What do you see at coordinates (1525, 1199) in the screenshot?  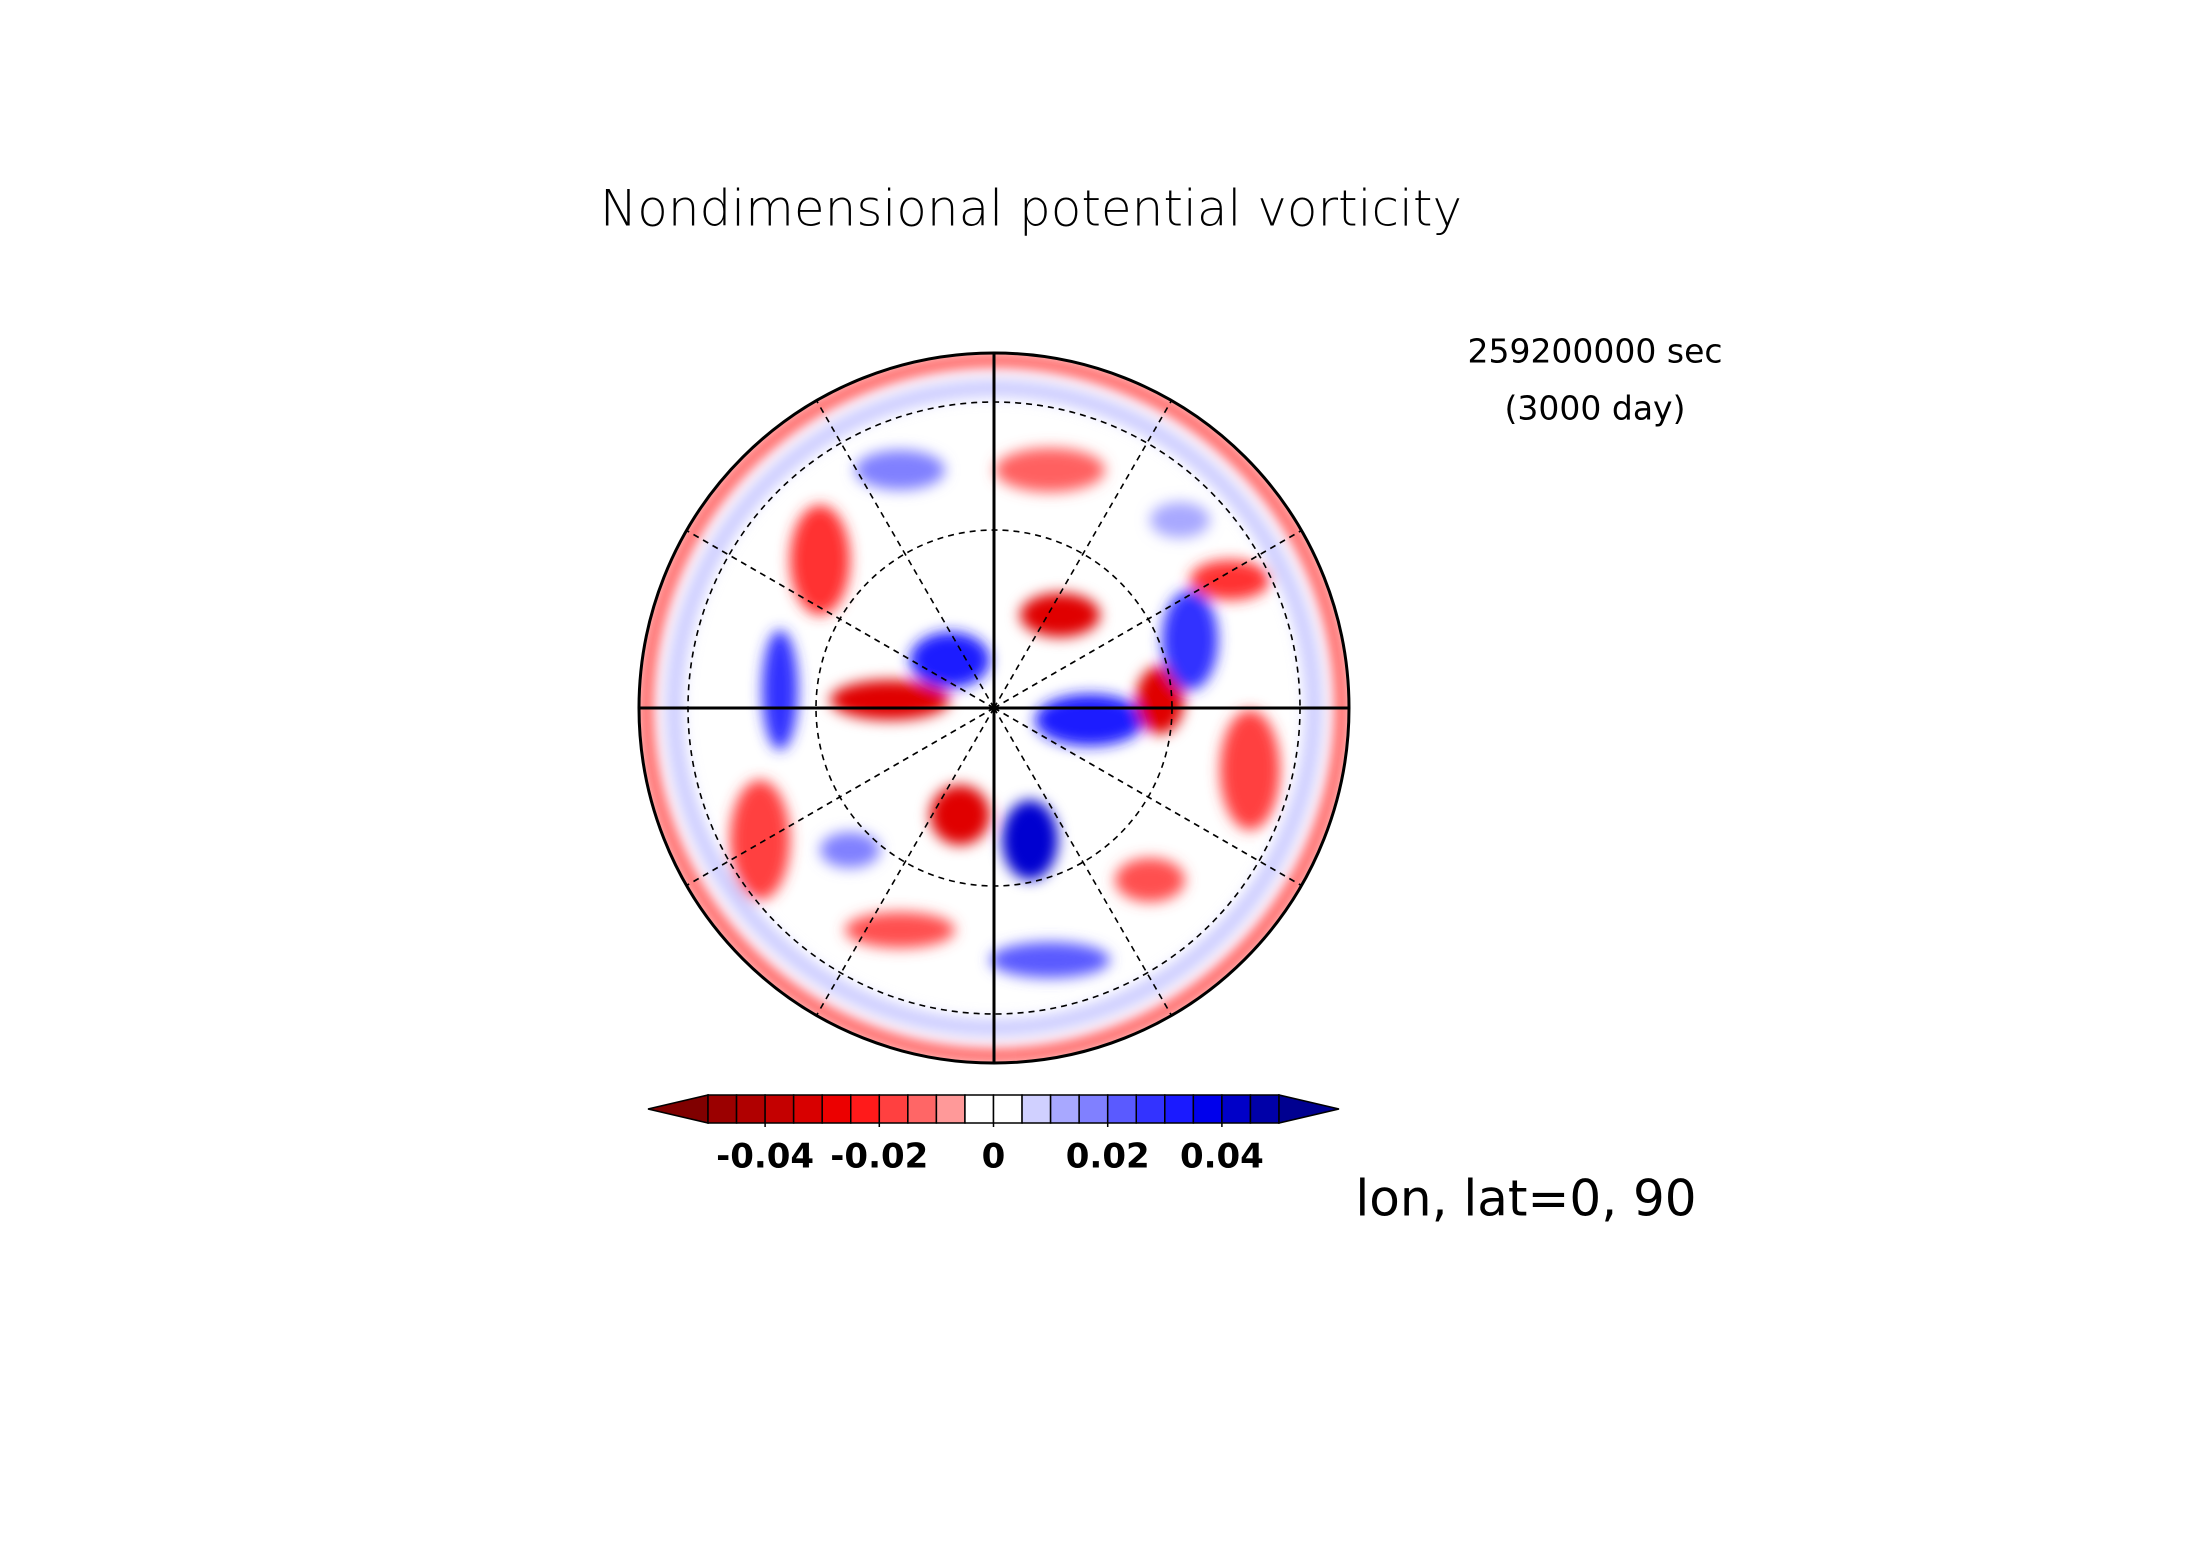 I see `projection-label: lon, lat=0, 90` at bounding box center [1525, 1199].